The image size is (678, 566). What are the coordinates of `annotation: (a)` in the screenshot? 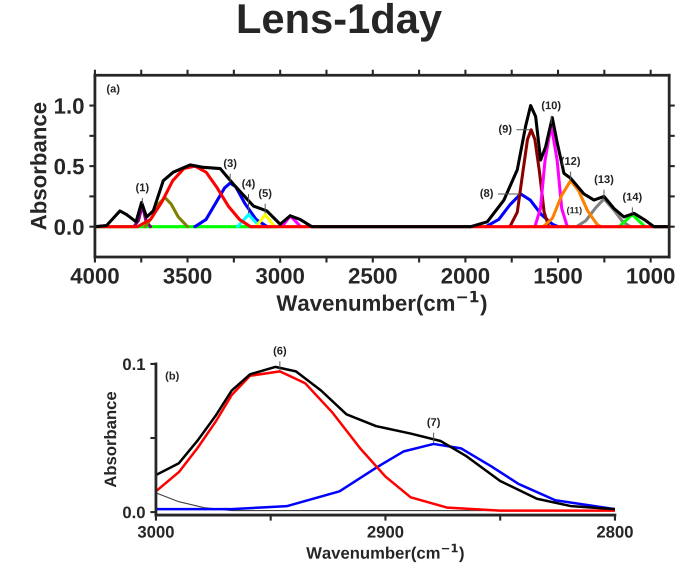 It's located at (113, 89).